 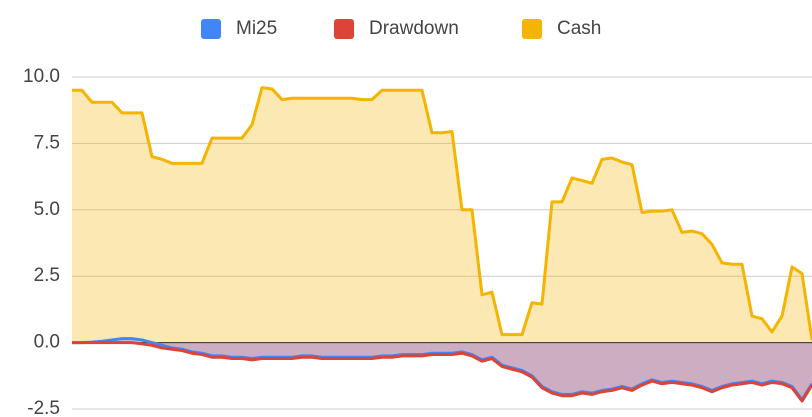 What do you see at coordinates (41, 76) in the screenshot?
I see `y-tick-label: 10.0` at bounding box center [41, 76].